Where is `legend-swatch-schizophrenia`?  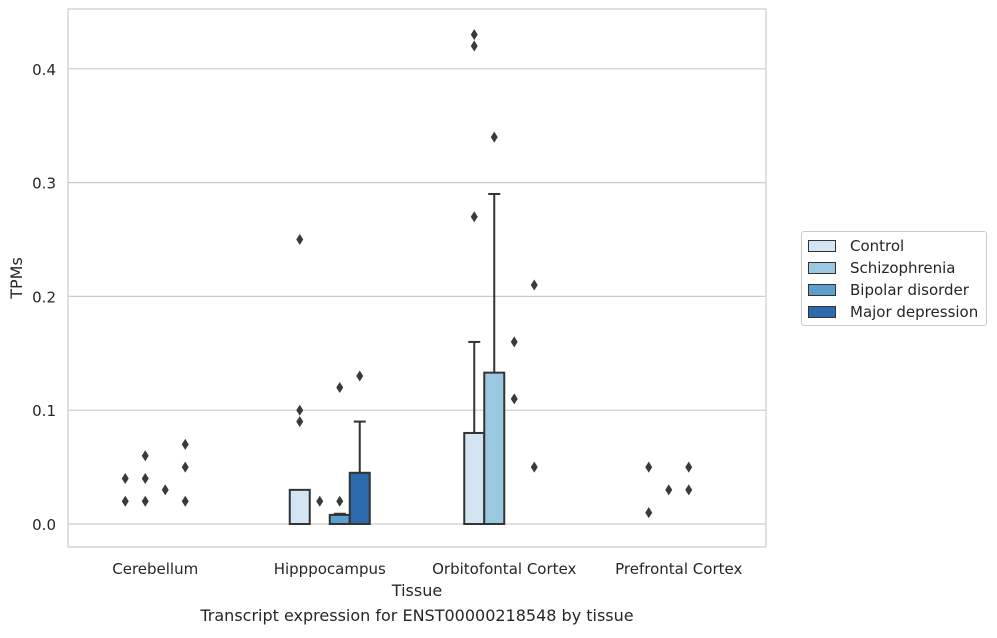 legend-swatch-schizophrenia is located at coordinates (822, 268).